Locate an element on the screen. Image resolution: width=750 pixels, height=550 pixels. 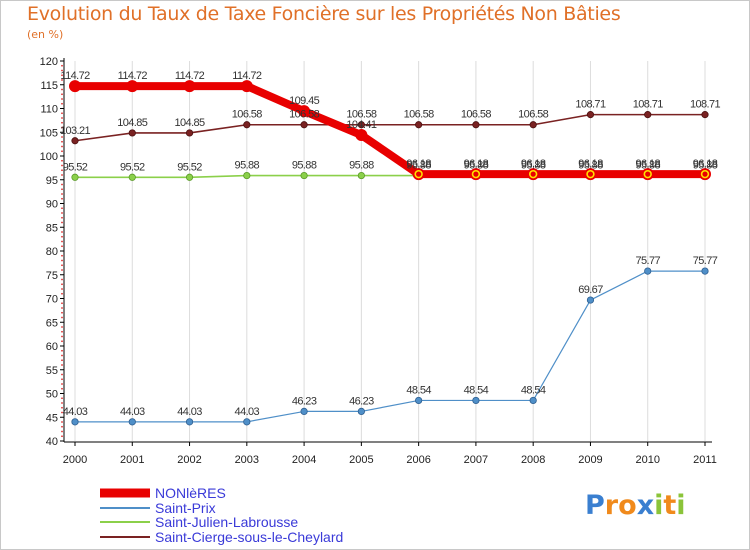
y-tick-label: 75 is located at coordinates (52, 276).